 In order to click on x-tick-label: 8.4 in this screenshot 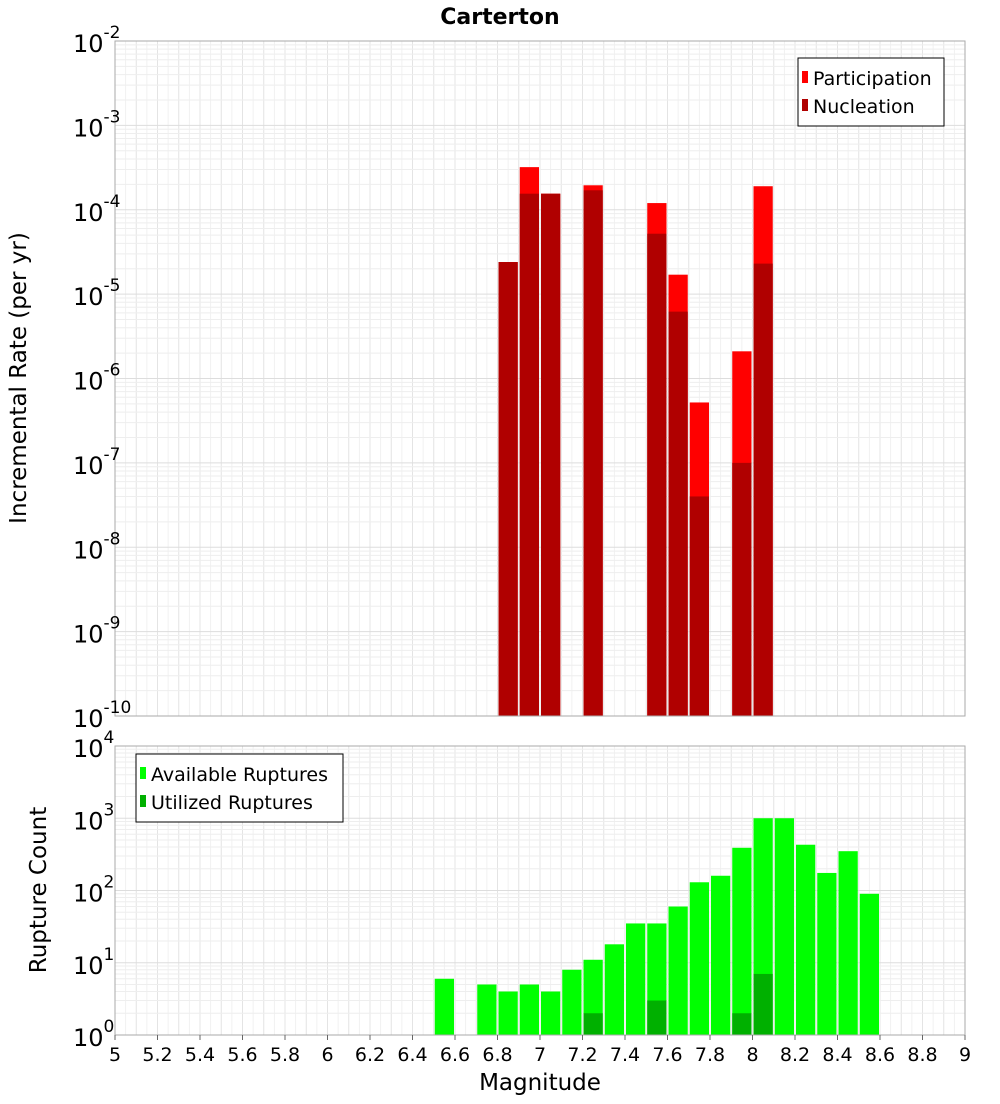, I will do `click(837, 1055)`.